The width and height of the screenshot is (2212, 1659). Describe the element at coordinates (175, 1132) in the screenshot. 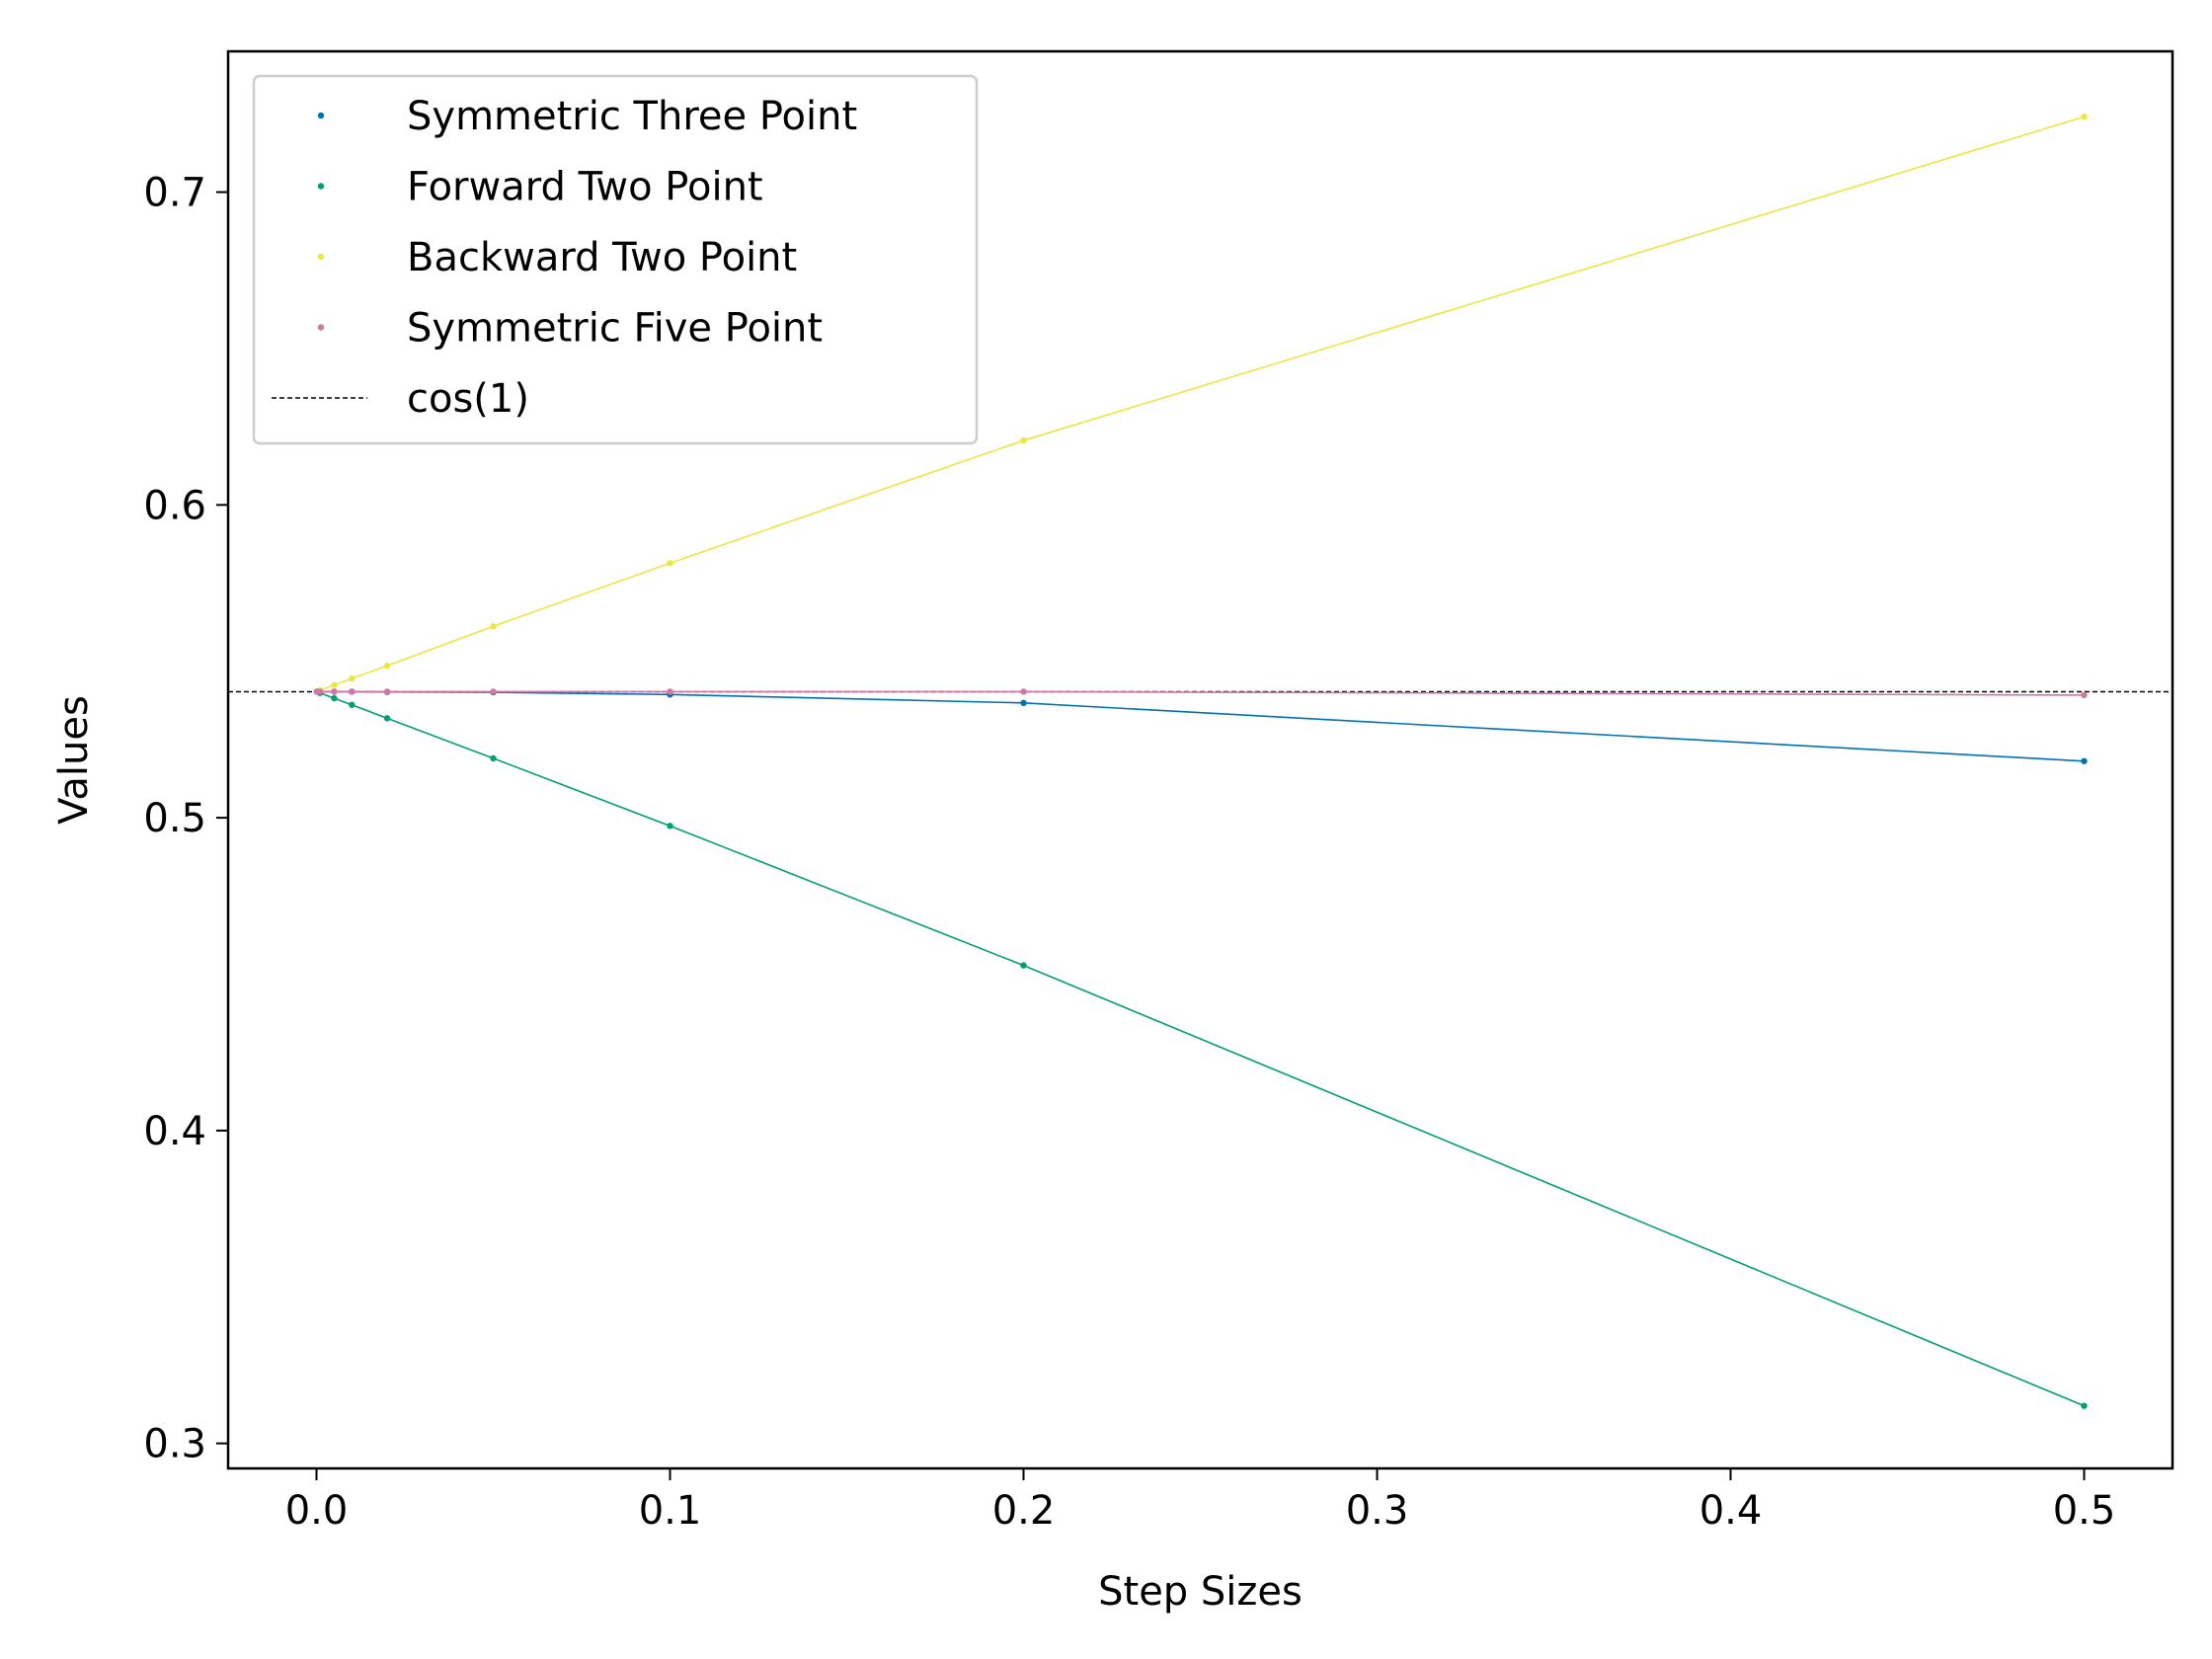

I see `y-tick-label: 0.4` at that location.